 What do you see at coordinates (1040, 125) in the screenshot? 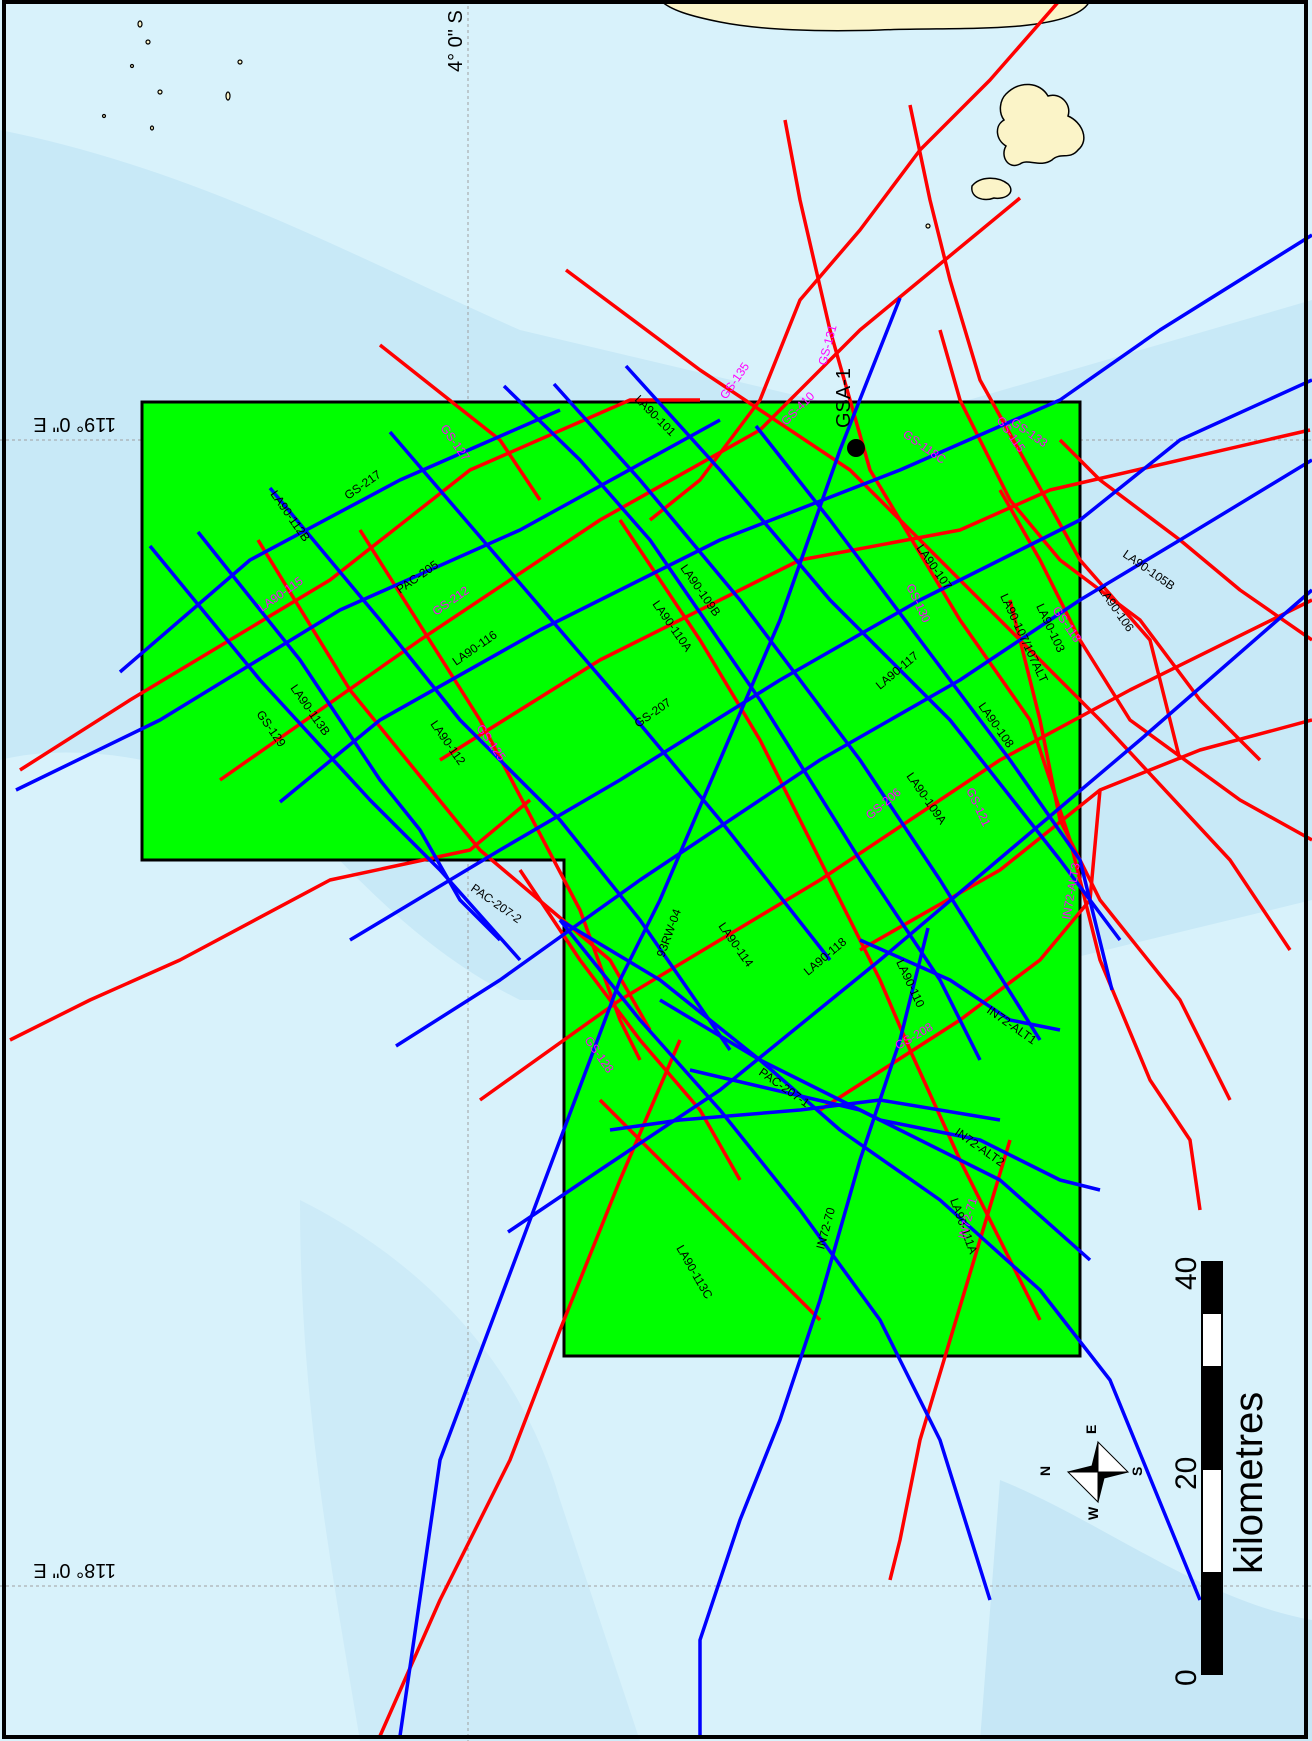
I see `island-large` at bounding box center [1040, 125].